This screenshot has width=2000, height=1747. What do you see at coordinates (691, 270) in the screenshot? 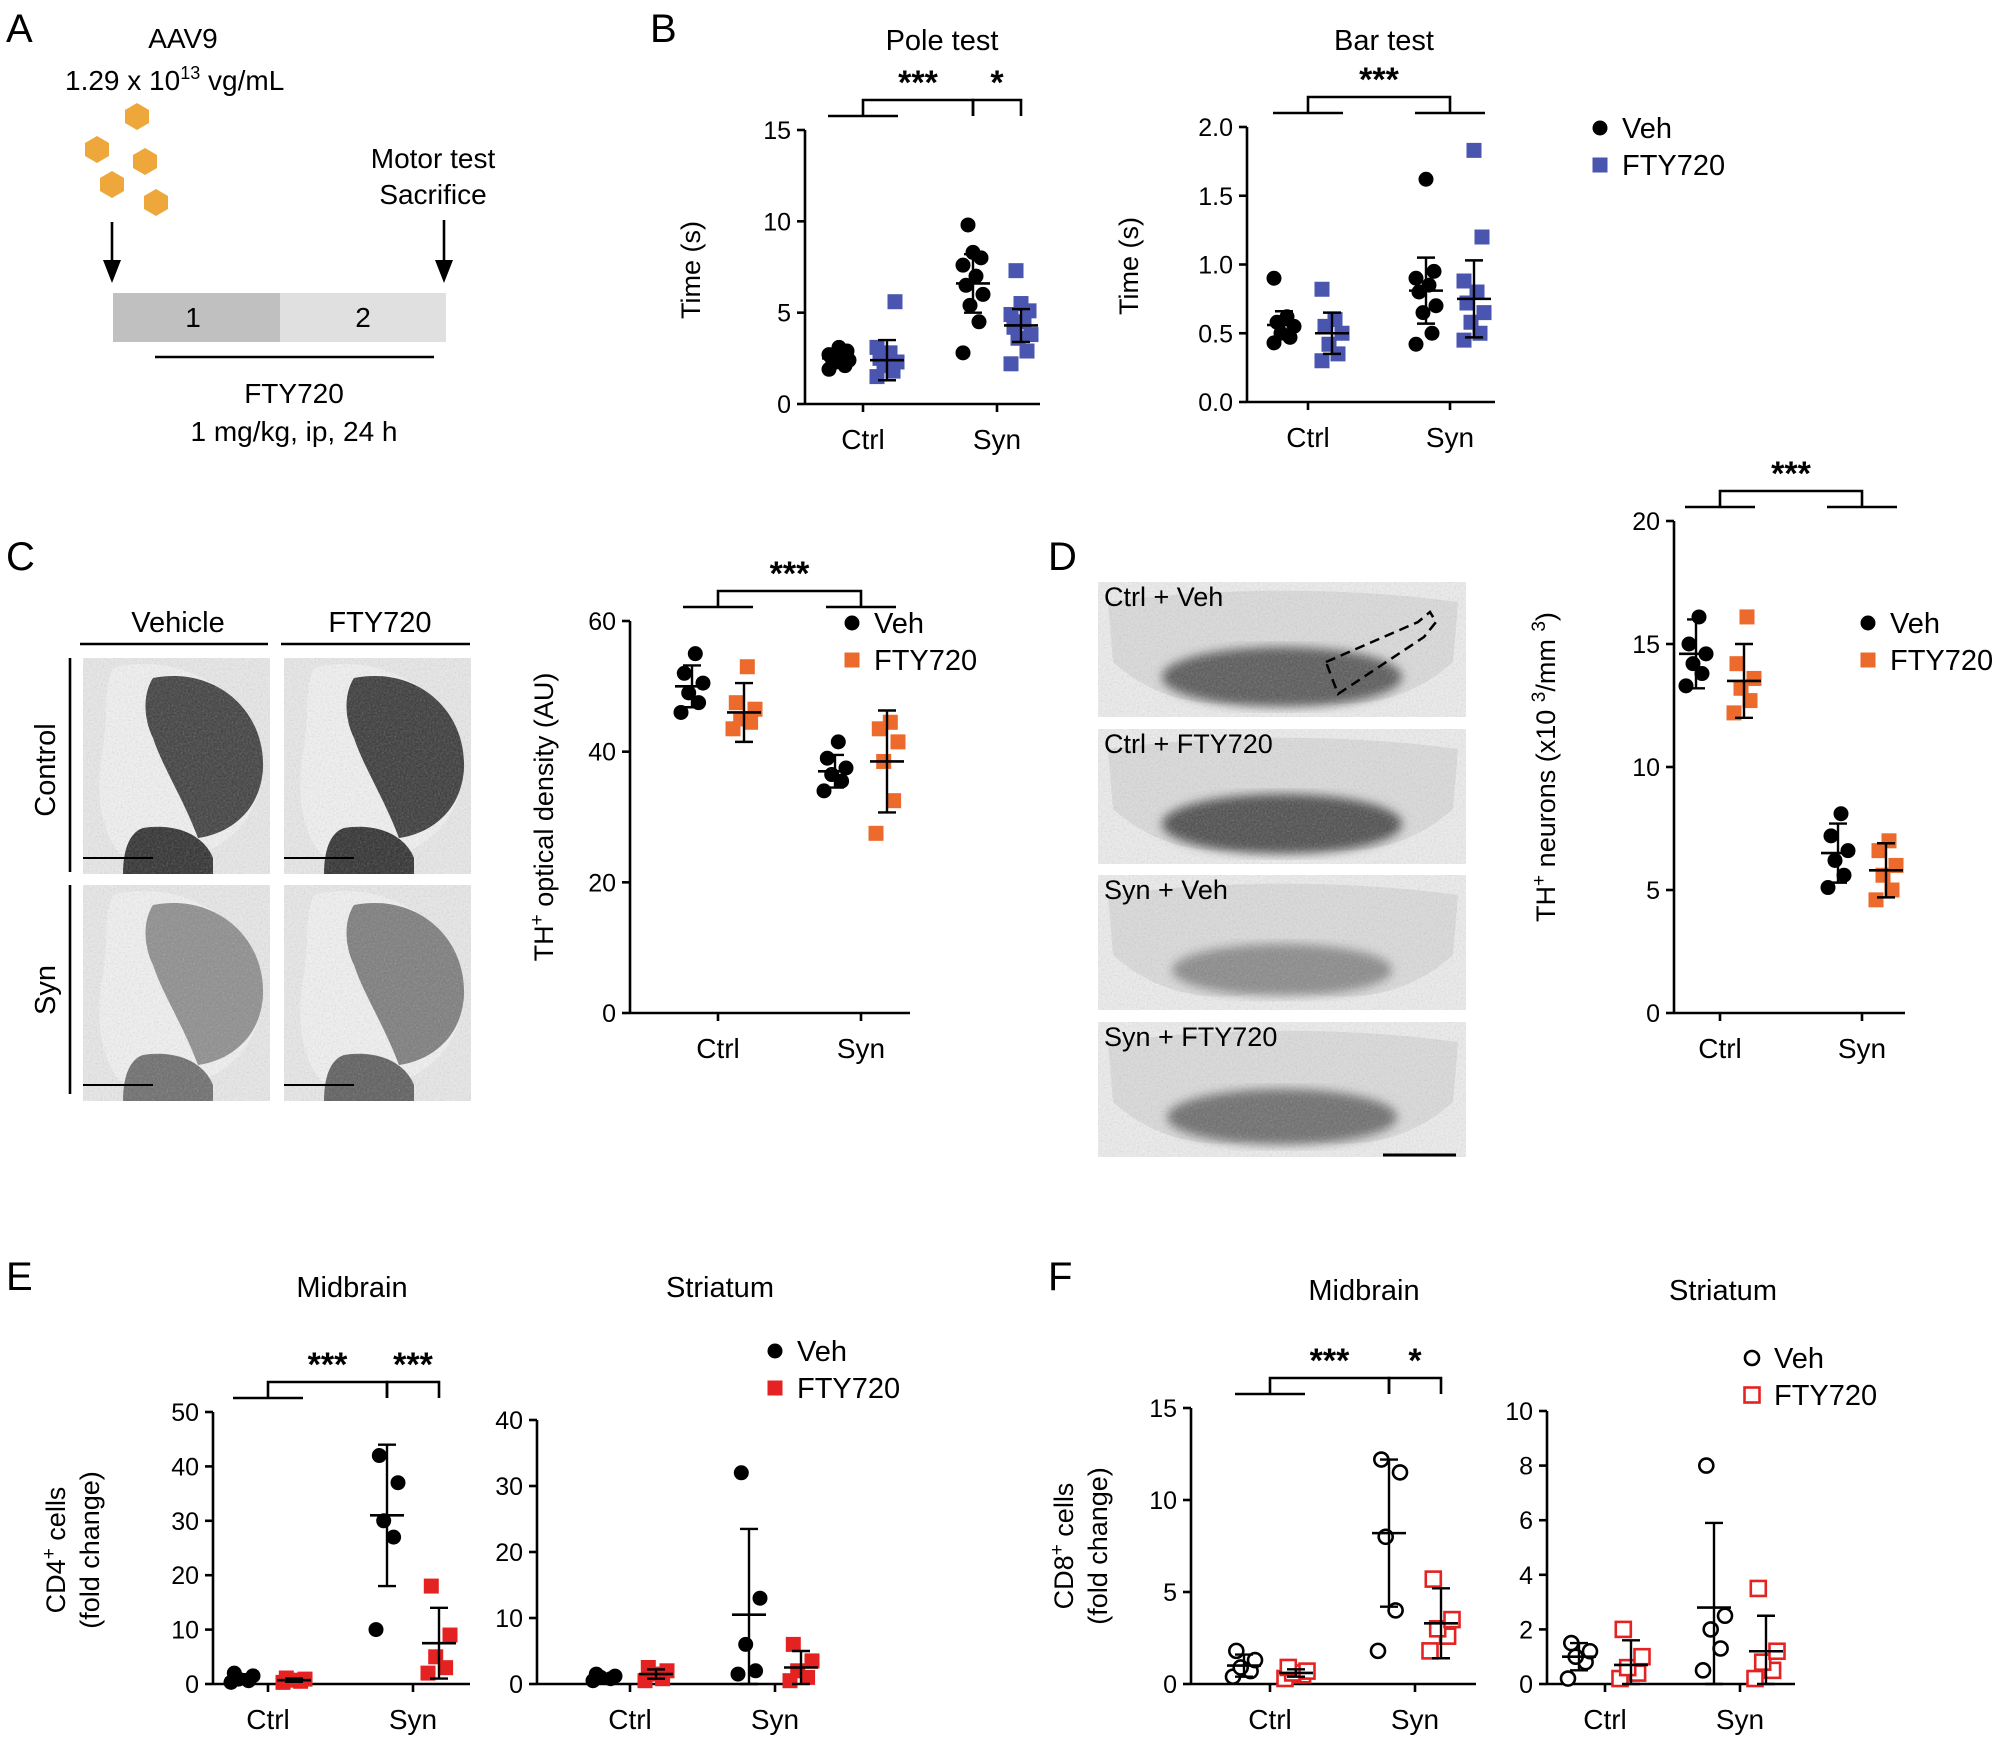
I see `y-axis-label: Time (s)` at bounding box center [691, 270].